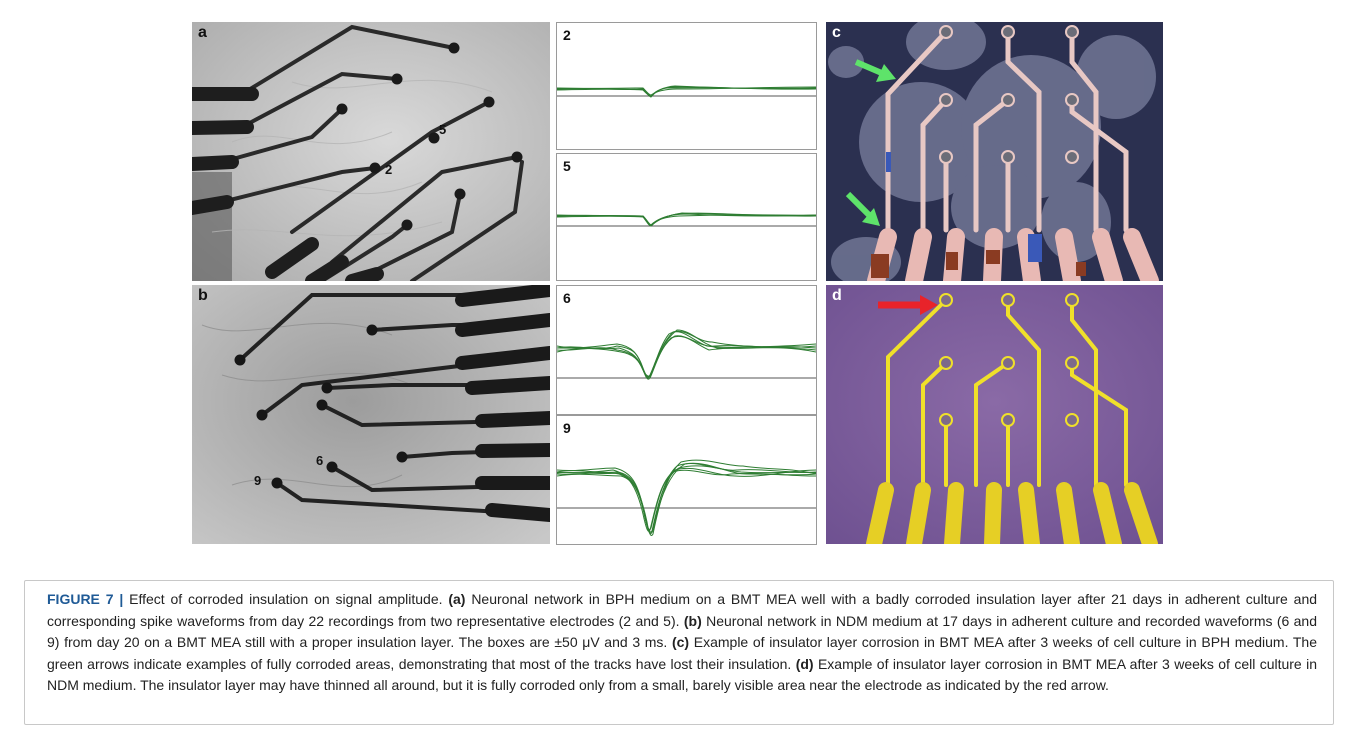 Image resolution: width=1357 pixels, height=736 pixels. What do you see at coordinates (202, 32) in the screenshot?
I see `panel-a-letter: a` at bounding box center [202, 32].